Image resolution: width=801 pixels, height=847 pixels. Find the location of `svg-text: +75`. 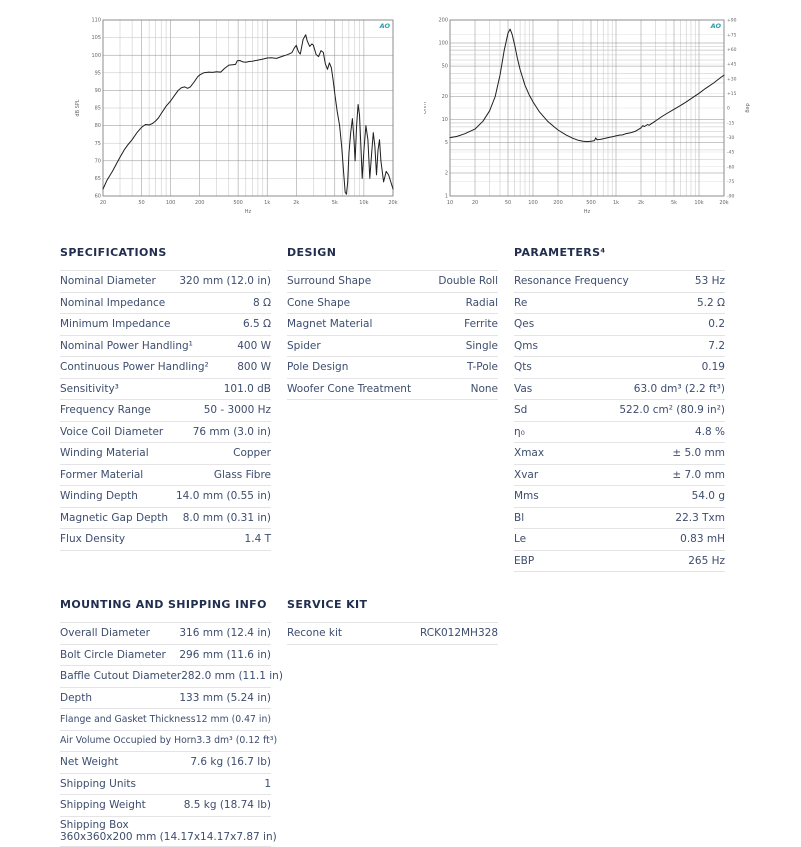

svg-text: +75 is located at coordinates (732, 35).